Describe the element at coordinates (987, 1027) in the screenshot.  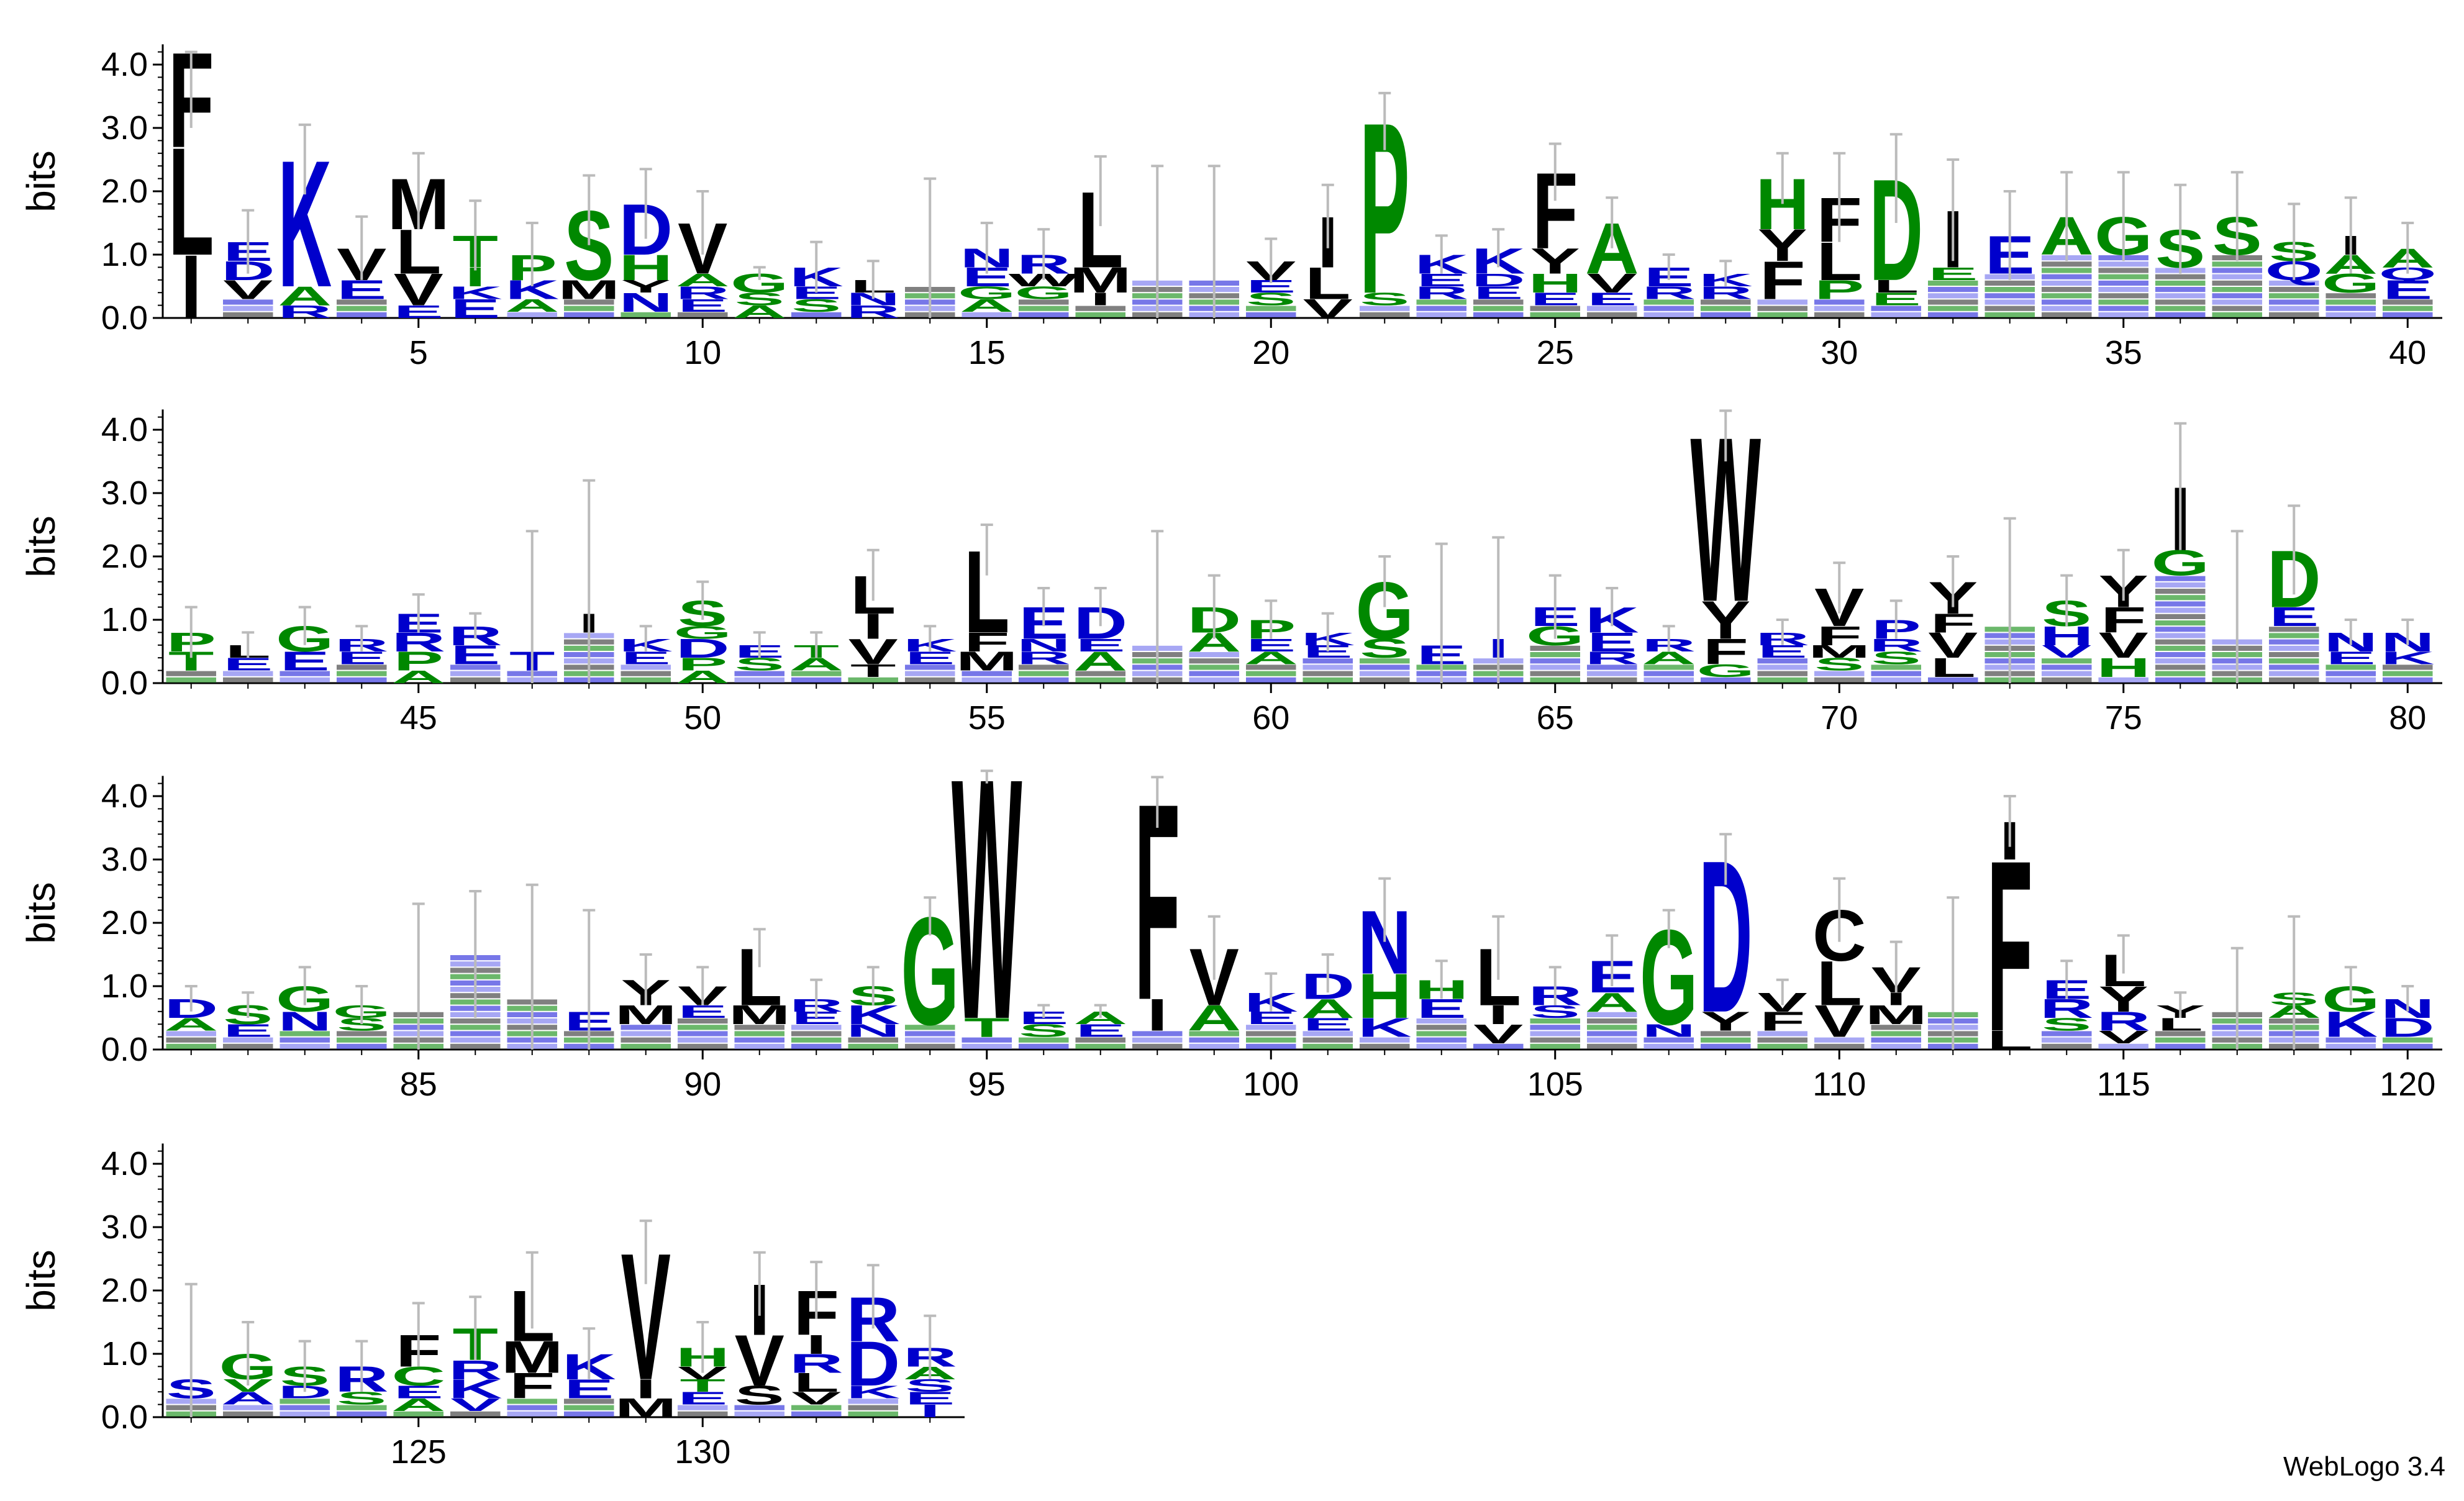
I see `residue-letter-T: T` at that location.